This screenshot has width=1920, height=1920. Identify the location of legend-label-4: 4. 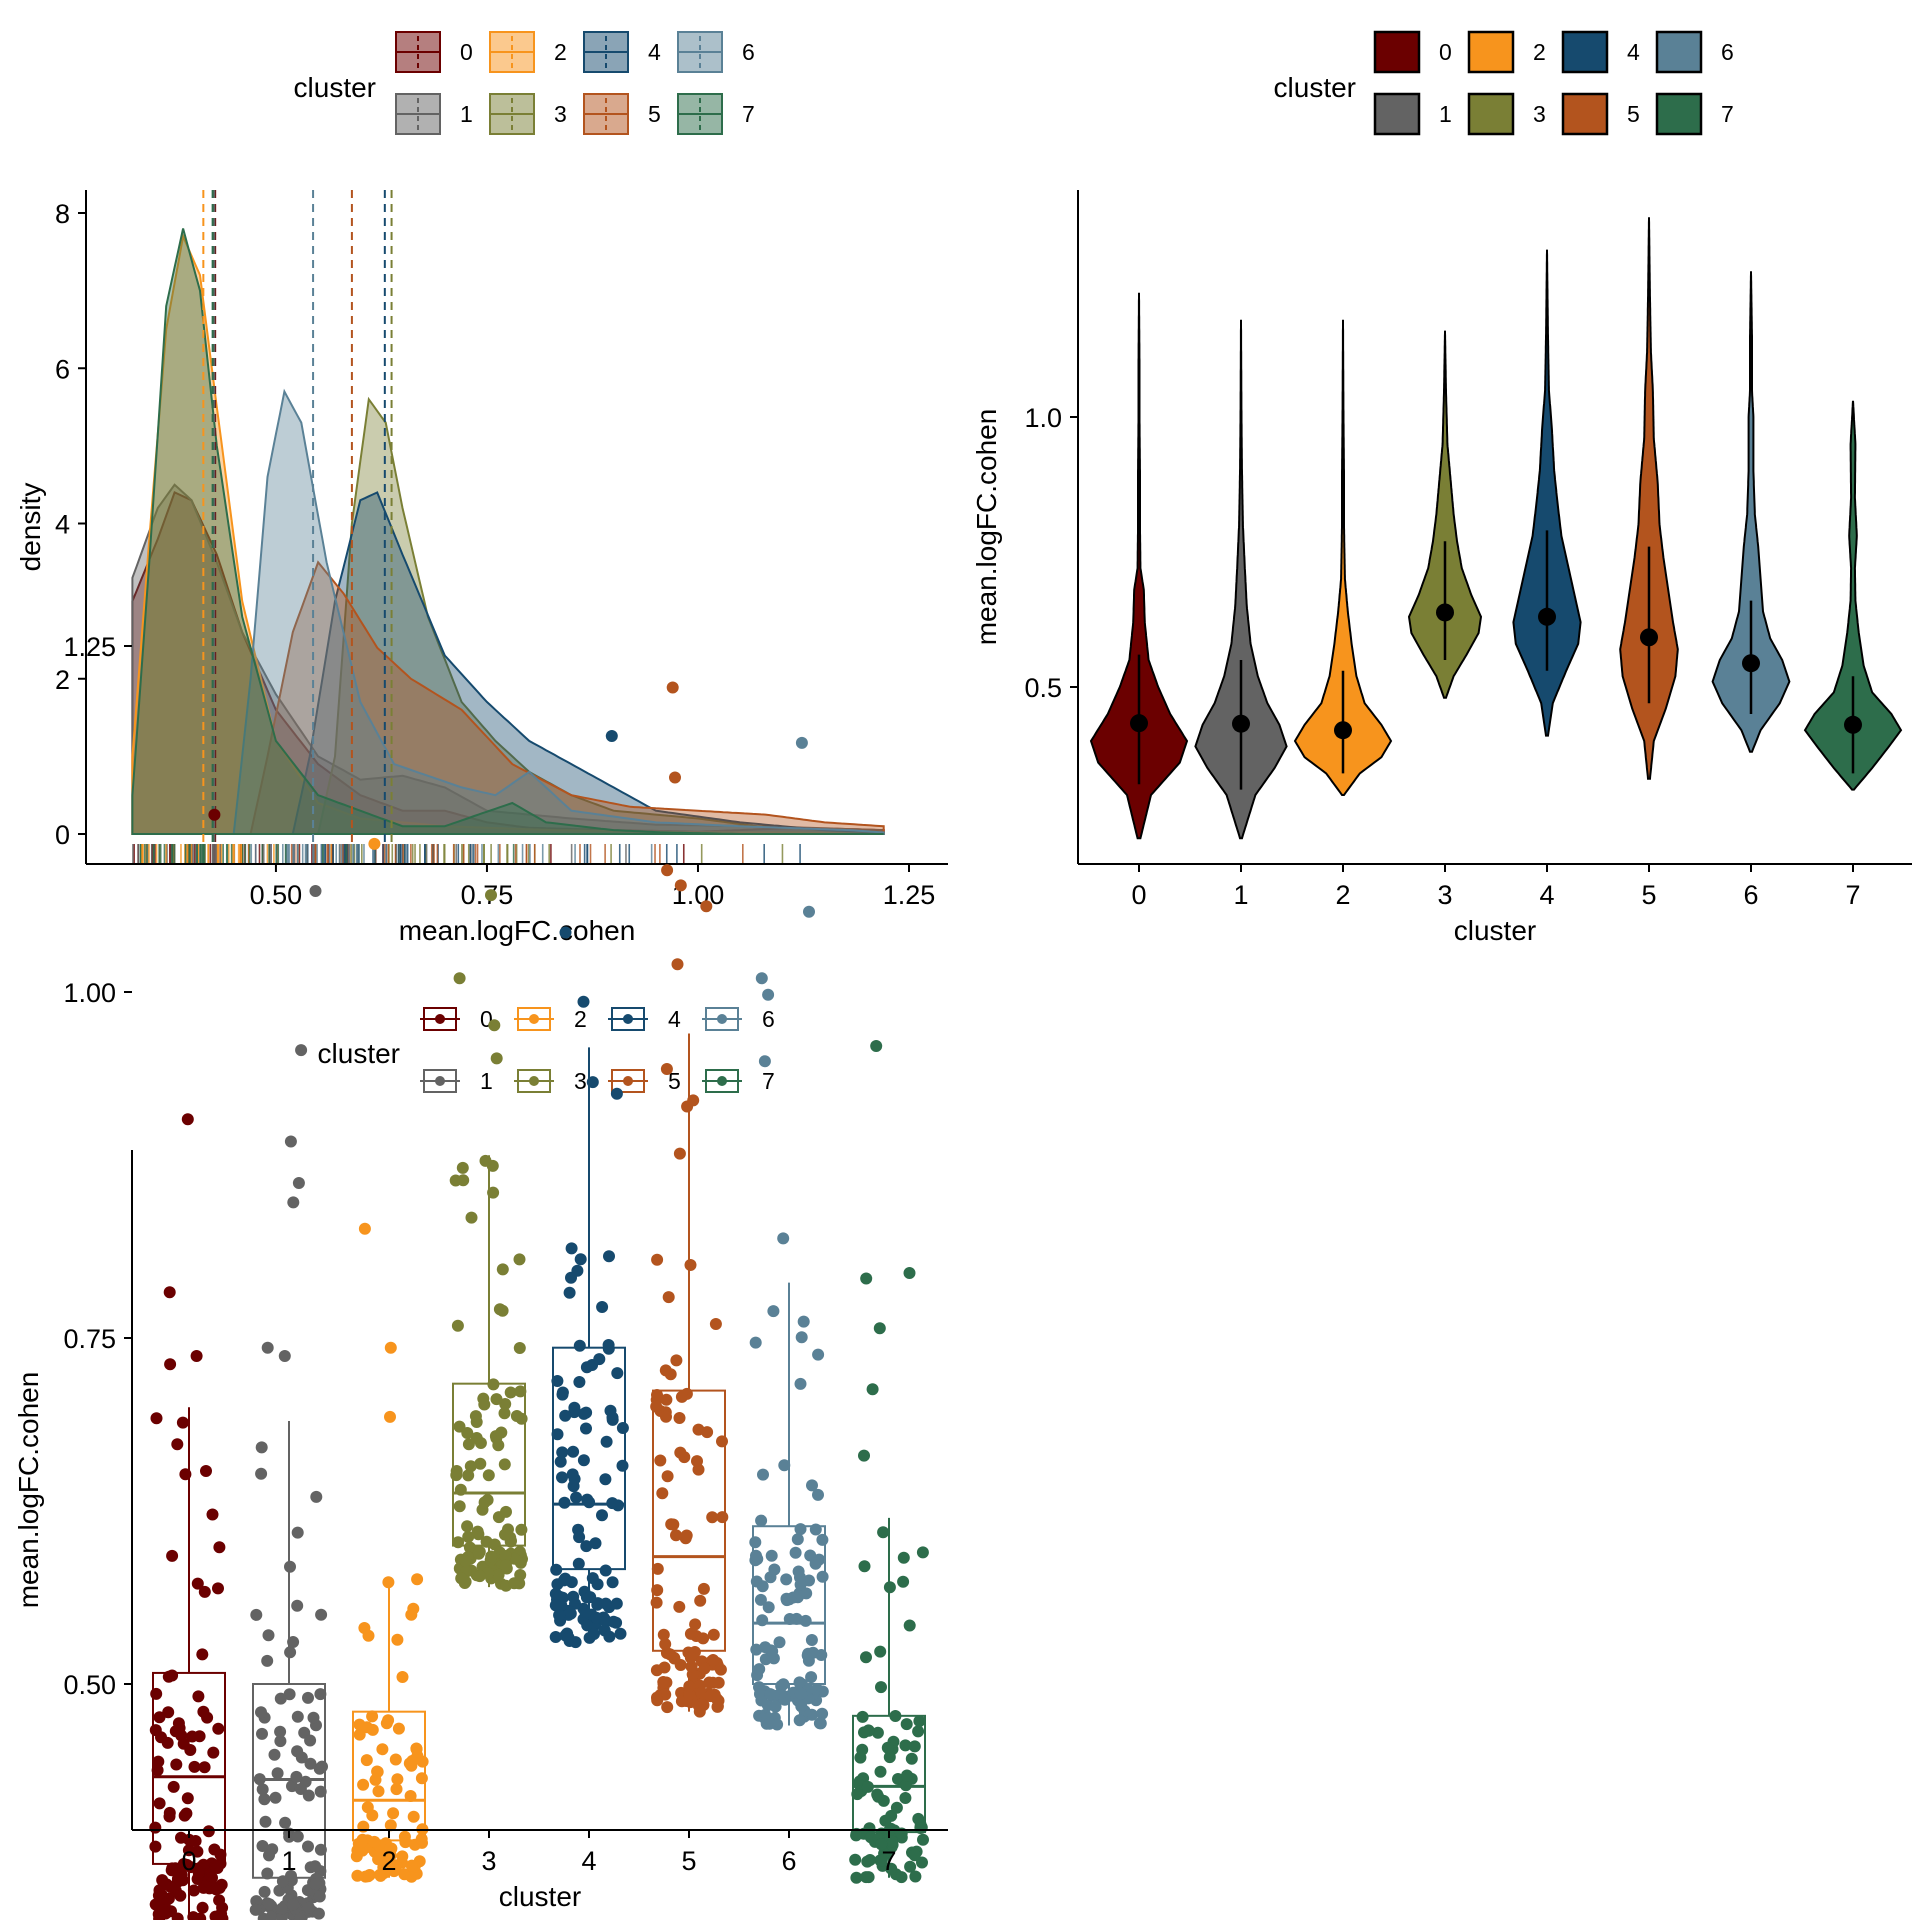
(654, 52).